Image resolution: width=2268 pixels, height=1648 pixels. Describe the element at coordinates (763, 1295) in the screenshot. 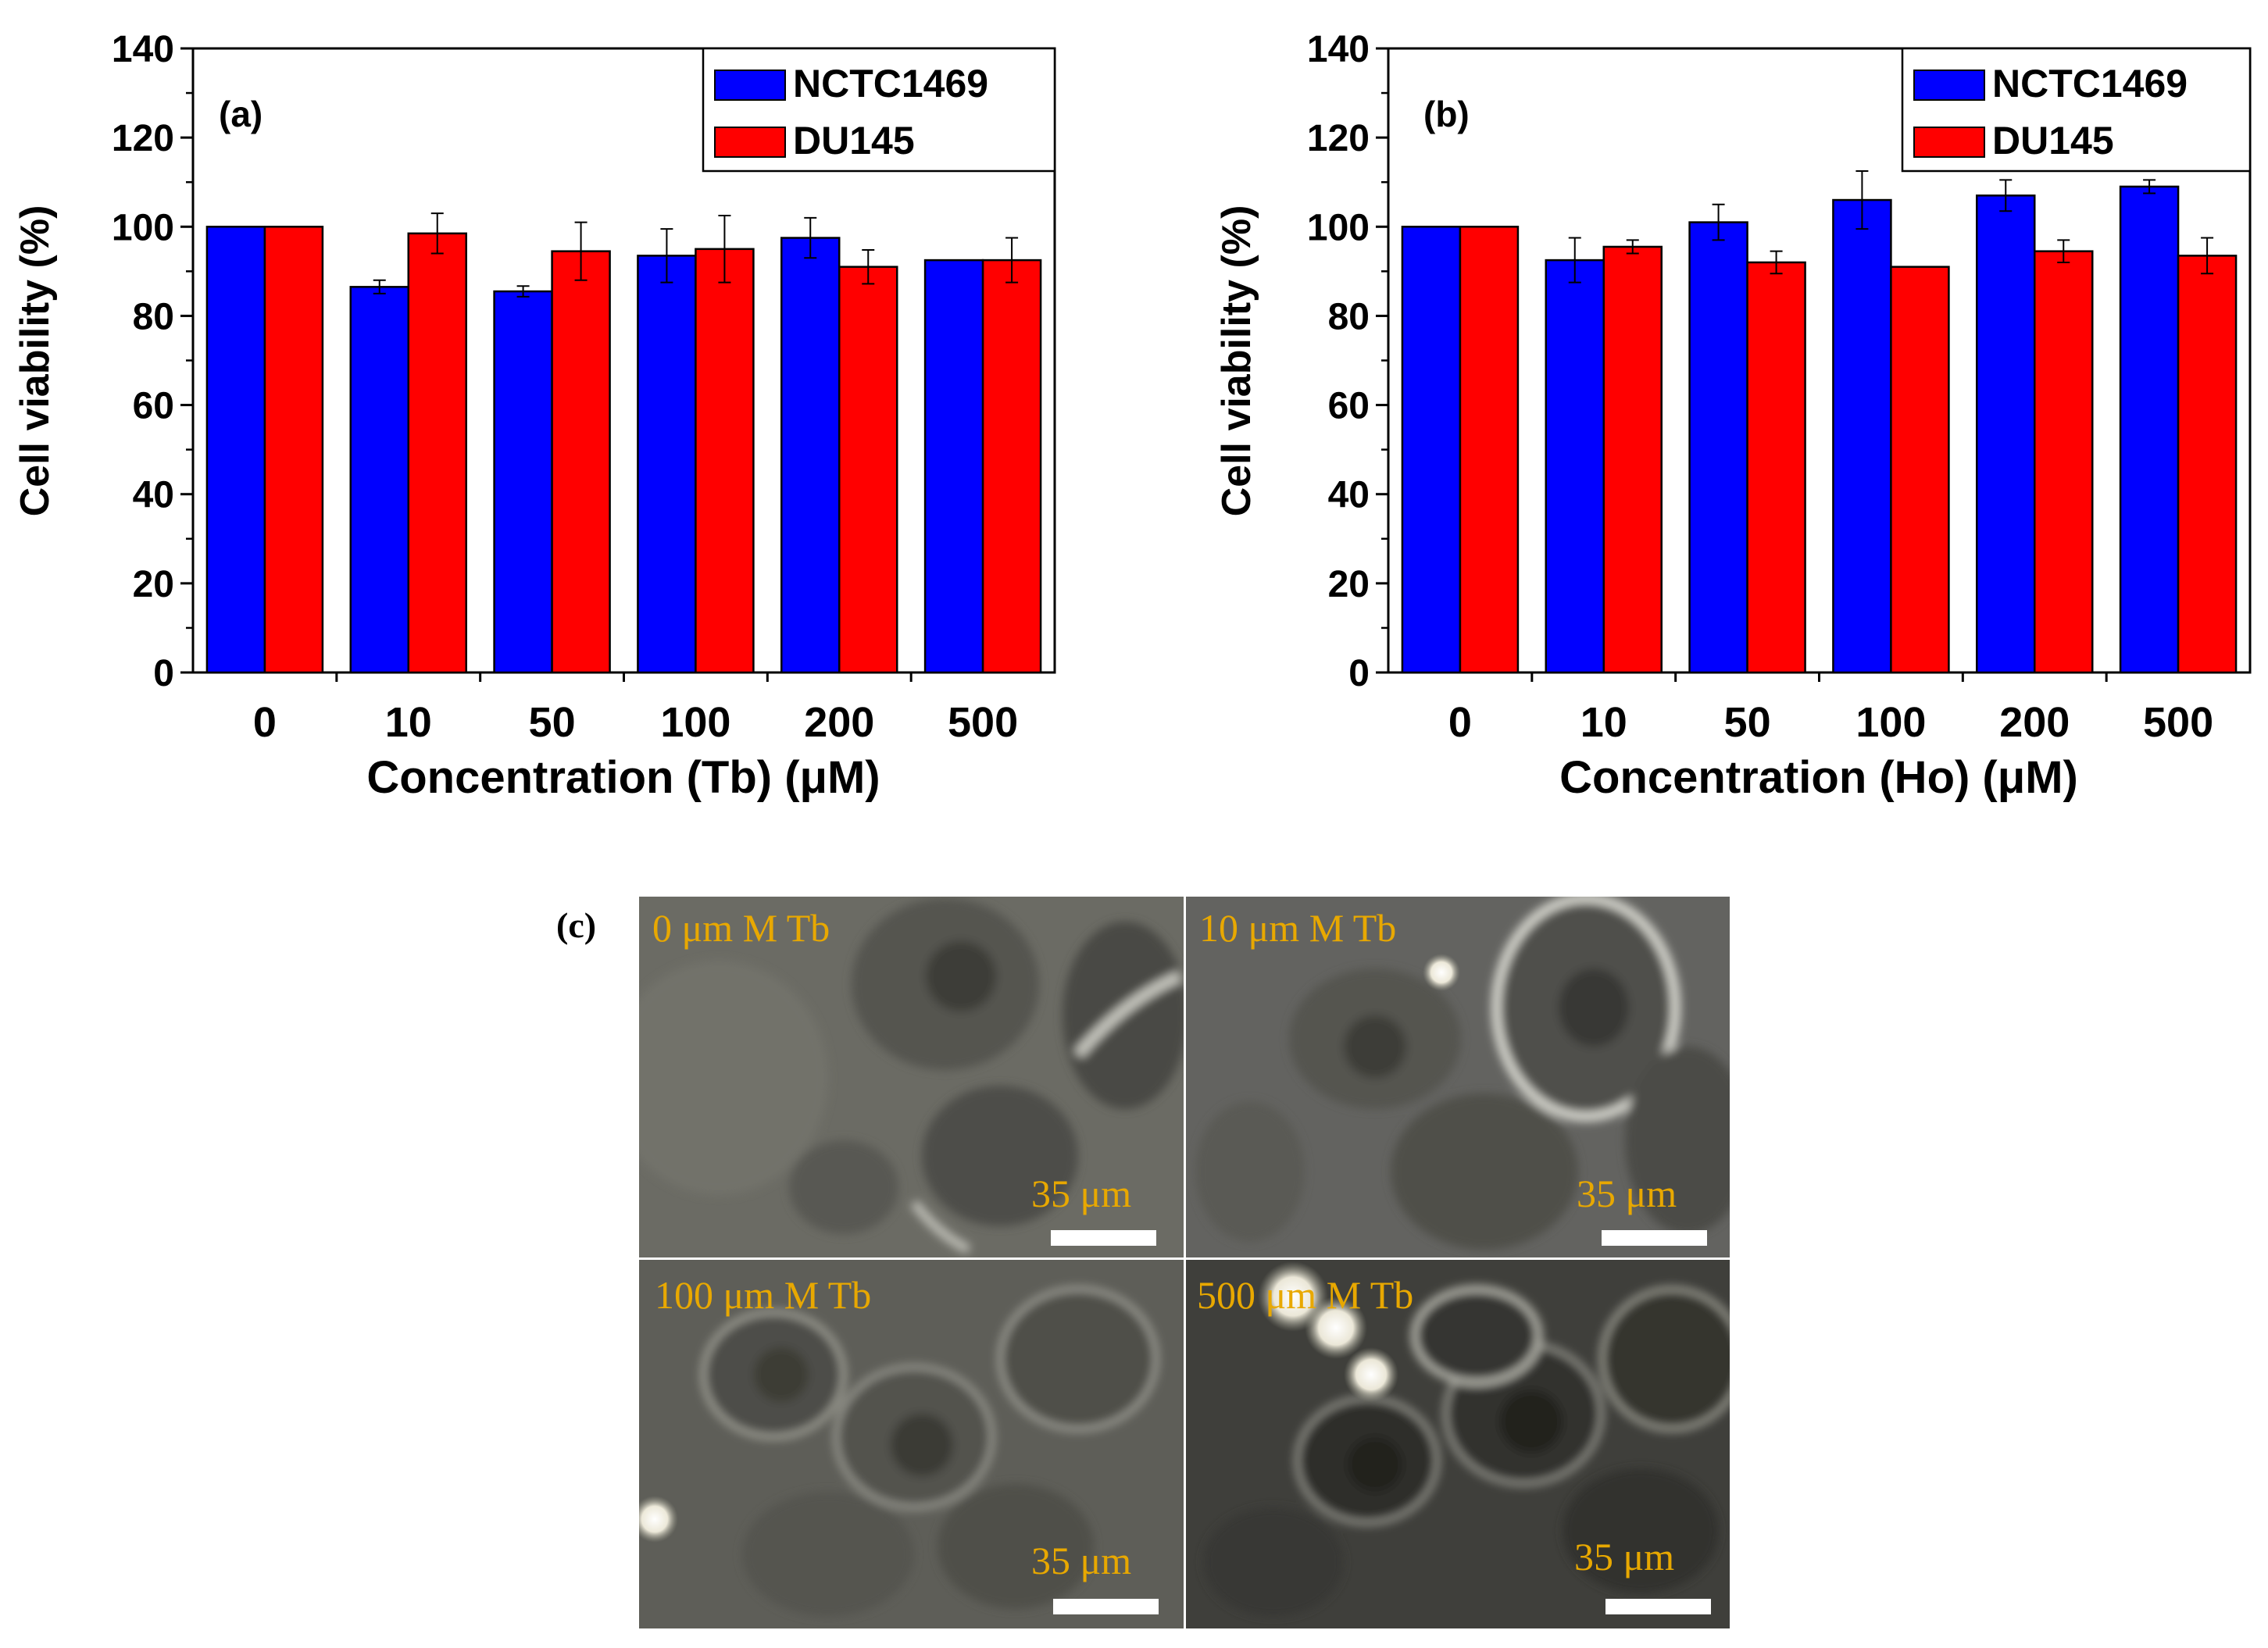

I see `tile-label-2: 100 μm M Tb` at that location.